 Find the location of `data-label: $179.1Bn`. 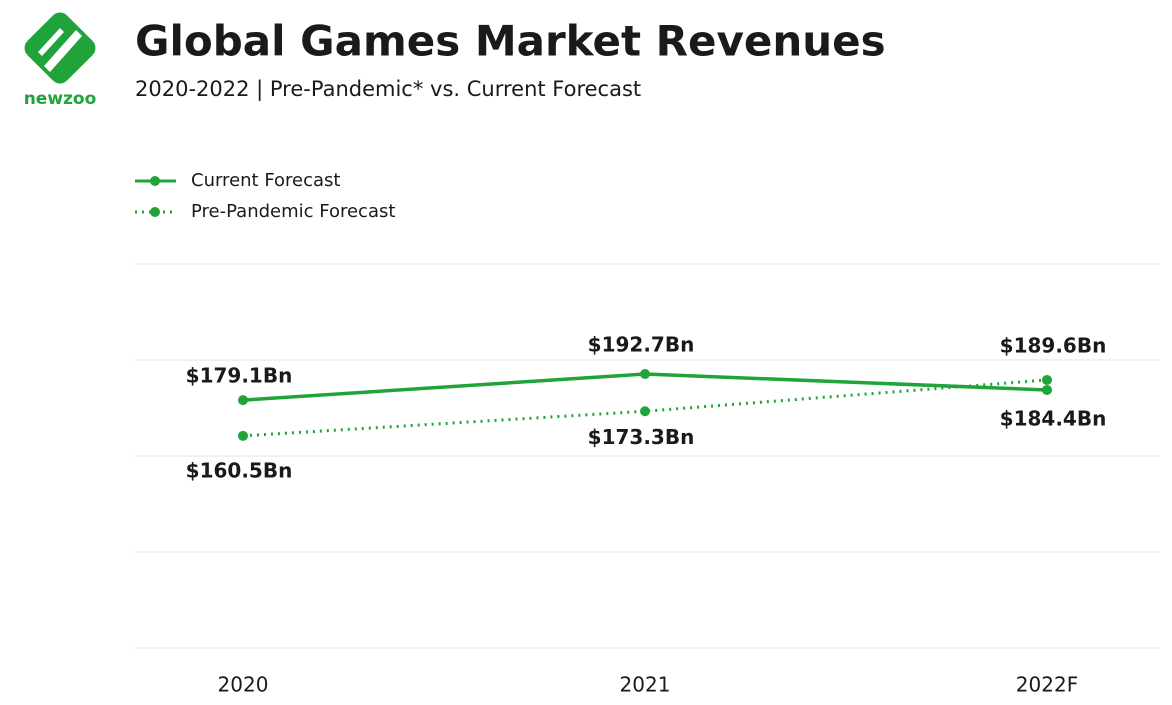

data-label: $179.1Bn is located at coordinates (239, 376).